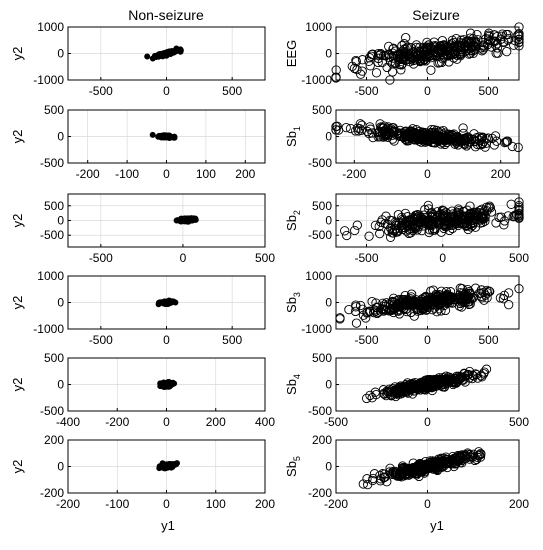 This screenshot has width=543, height=550. What do you see at coordinates (404, 59) in the screenshot?
I see `scatter-panel-2: -500 0 500 -1000 0 1000 EEG` at bounding box center [404, 59].